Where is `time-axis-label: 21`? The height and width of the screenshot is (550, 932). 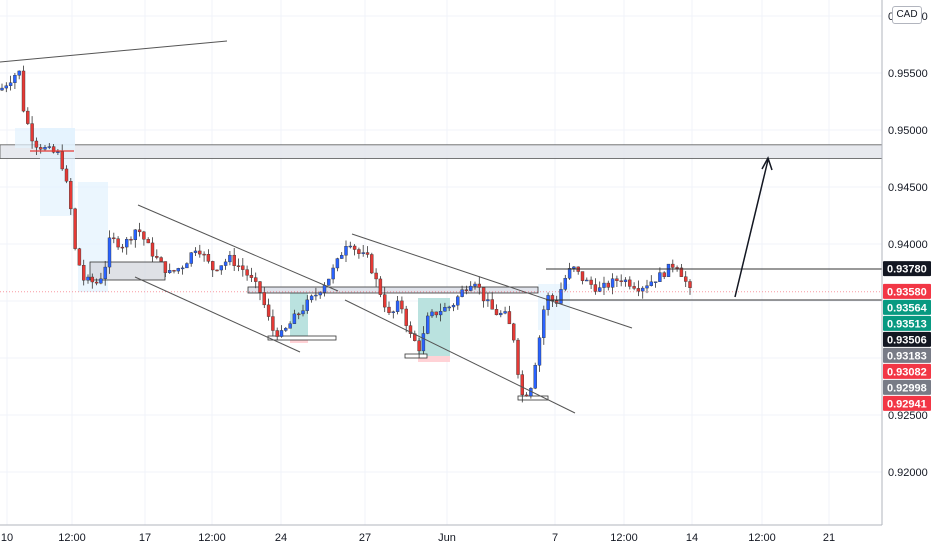
time-axis-label: 21 is located at coordinates (829, 538).